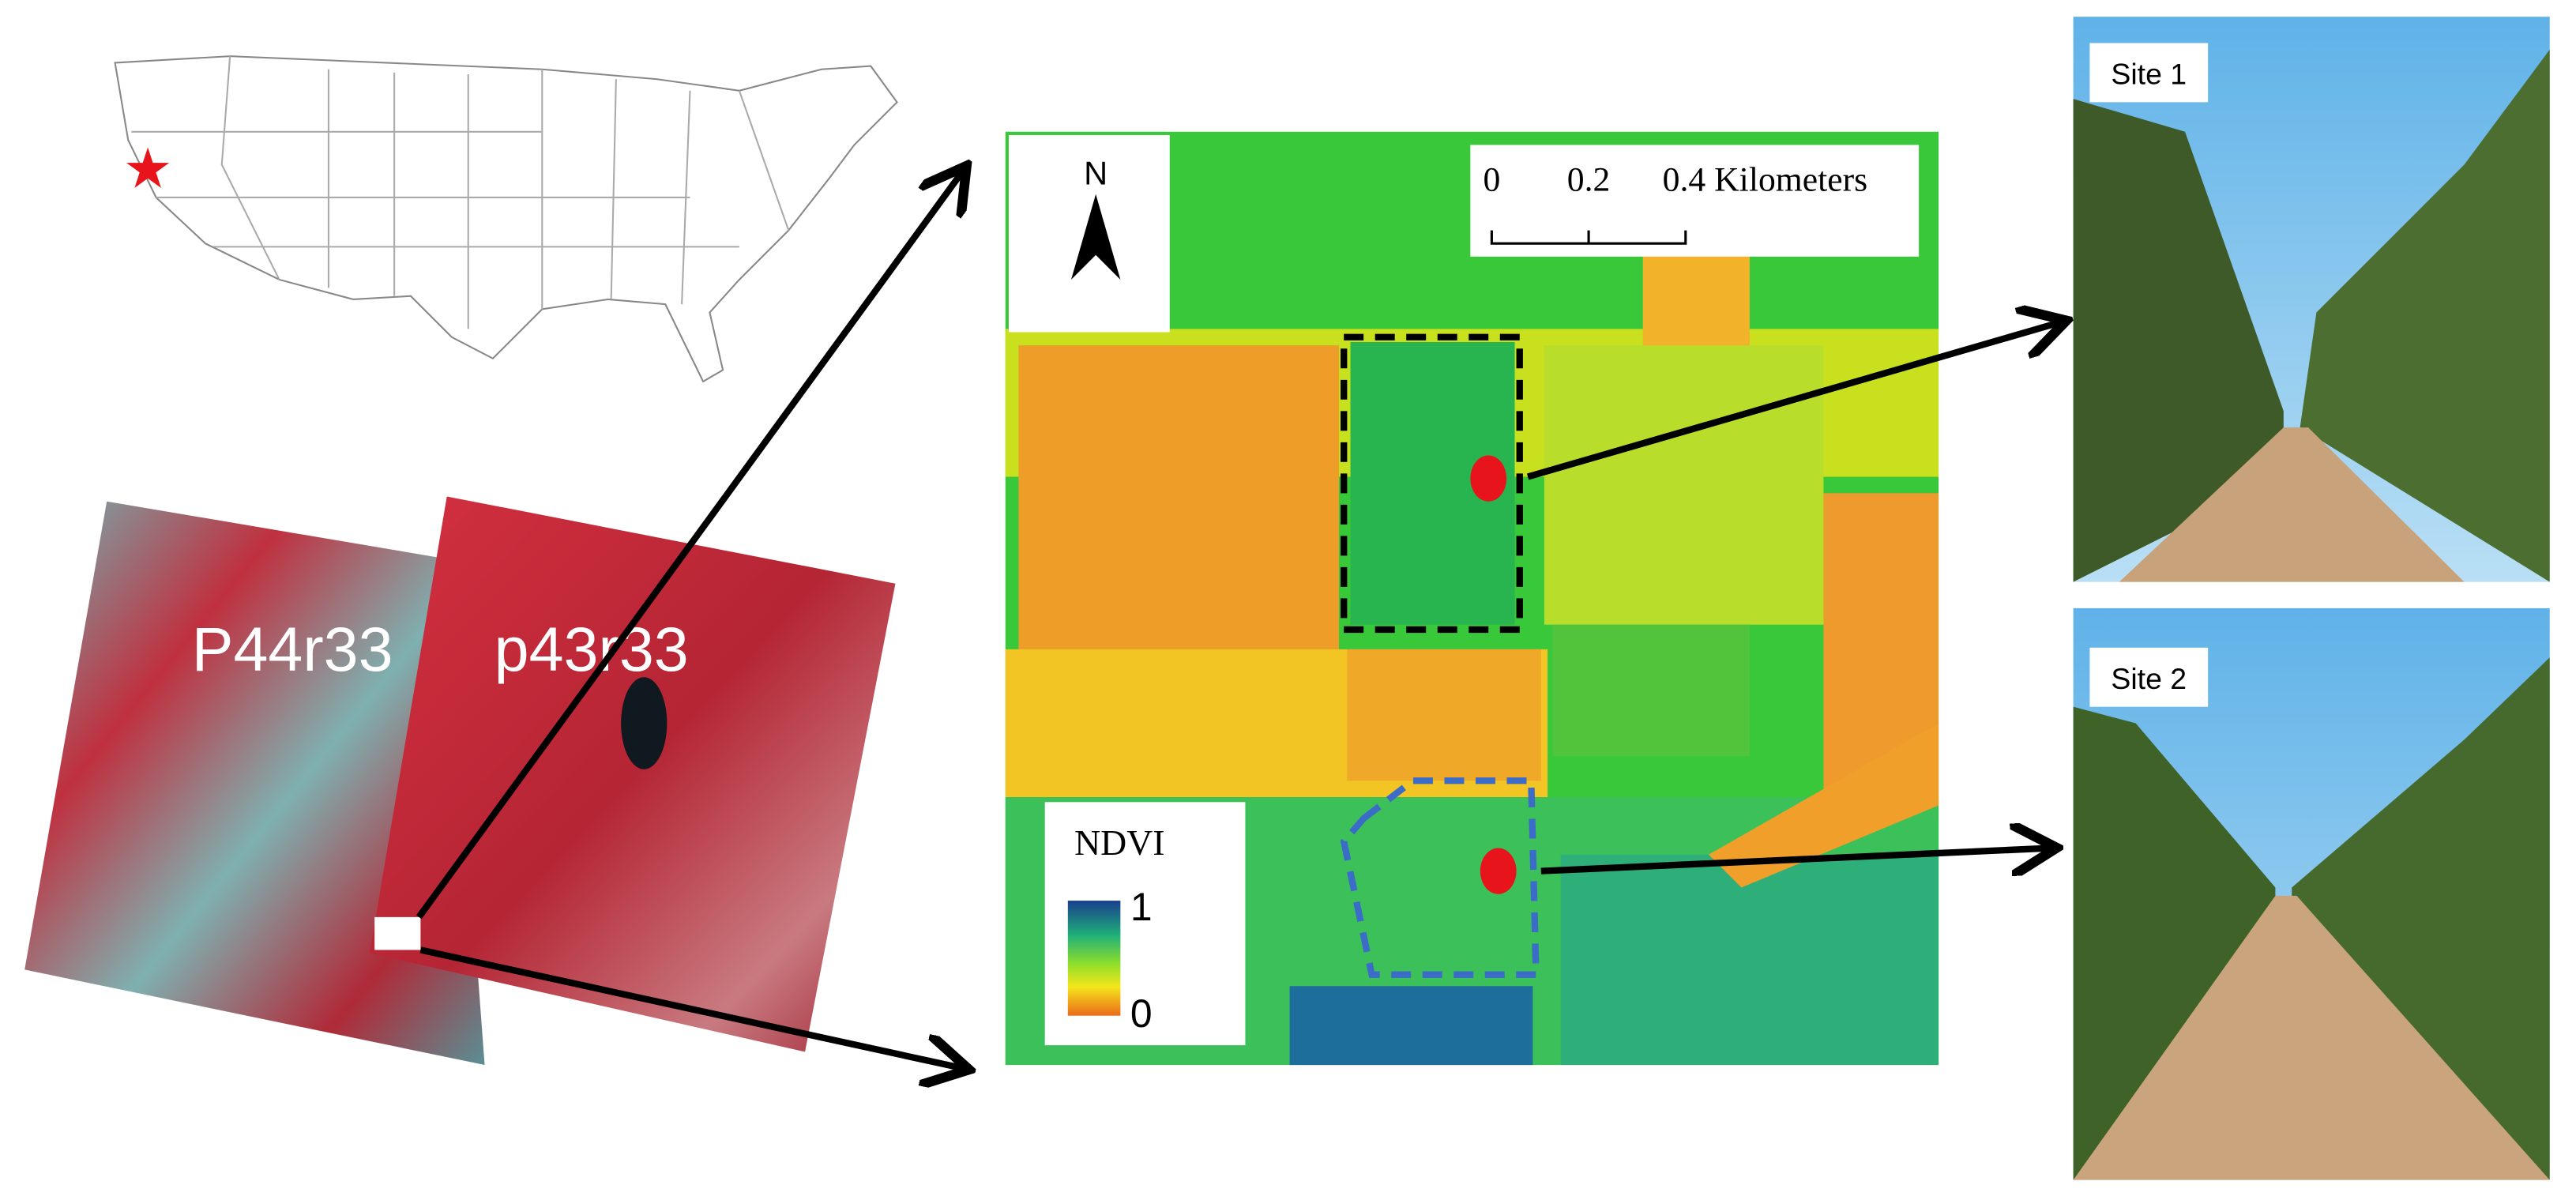 This screenshot has width=2576, height=1200. Describe the element at coordinates (1142, 1014) in the screenshot. I see `legend-low: 0` at that location.